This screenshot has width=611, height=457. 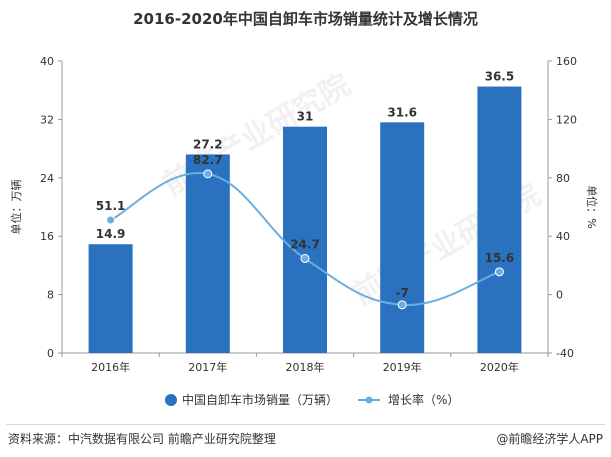 What do you see at coordinates (305, 117) in the screenshot?
I see `bar-value-label: 31` at bounding box center [305, 117].